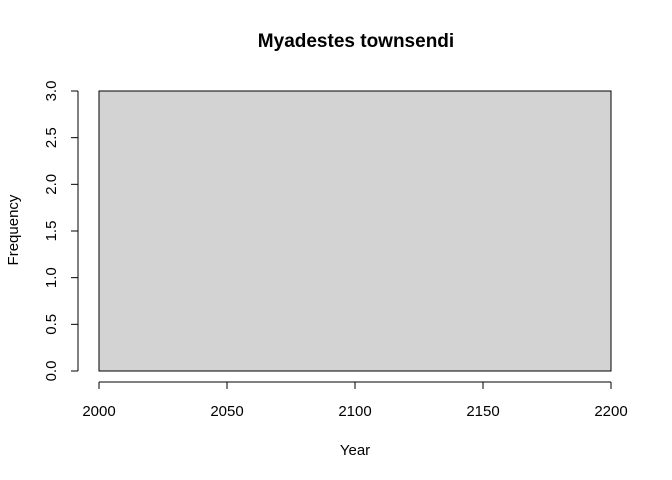  What do you see at coordinates (51, 137) in the screenshot?
I see `y-tick-label-5: 2.5` at bounding box center [51, 137].